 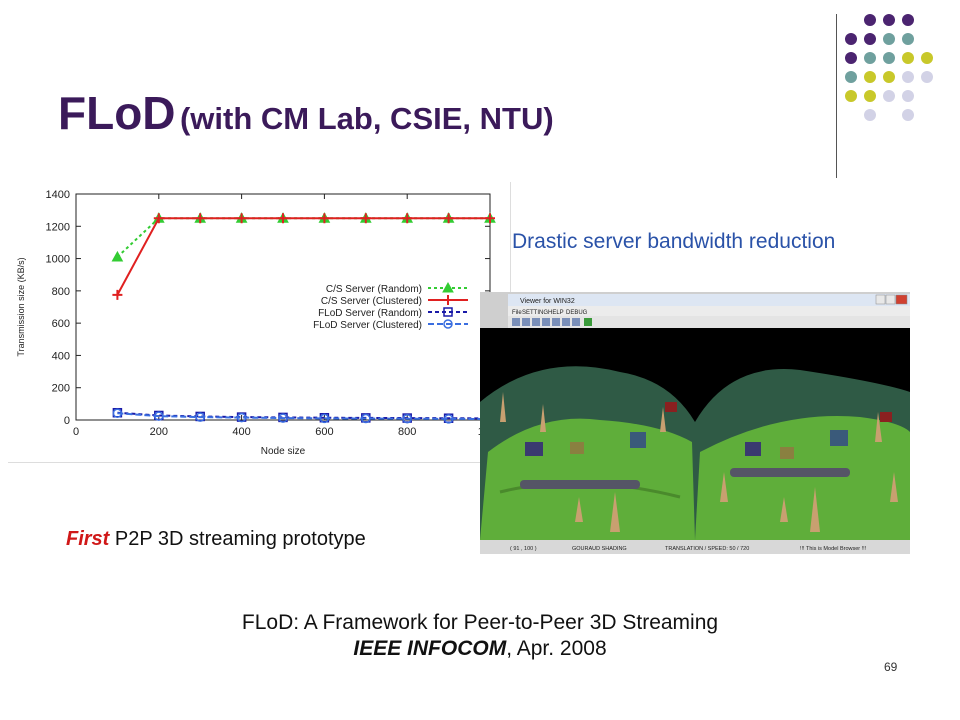 I want to click on x-tick-label: 200, so click(x=159, y=432).